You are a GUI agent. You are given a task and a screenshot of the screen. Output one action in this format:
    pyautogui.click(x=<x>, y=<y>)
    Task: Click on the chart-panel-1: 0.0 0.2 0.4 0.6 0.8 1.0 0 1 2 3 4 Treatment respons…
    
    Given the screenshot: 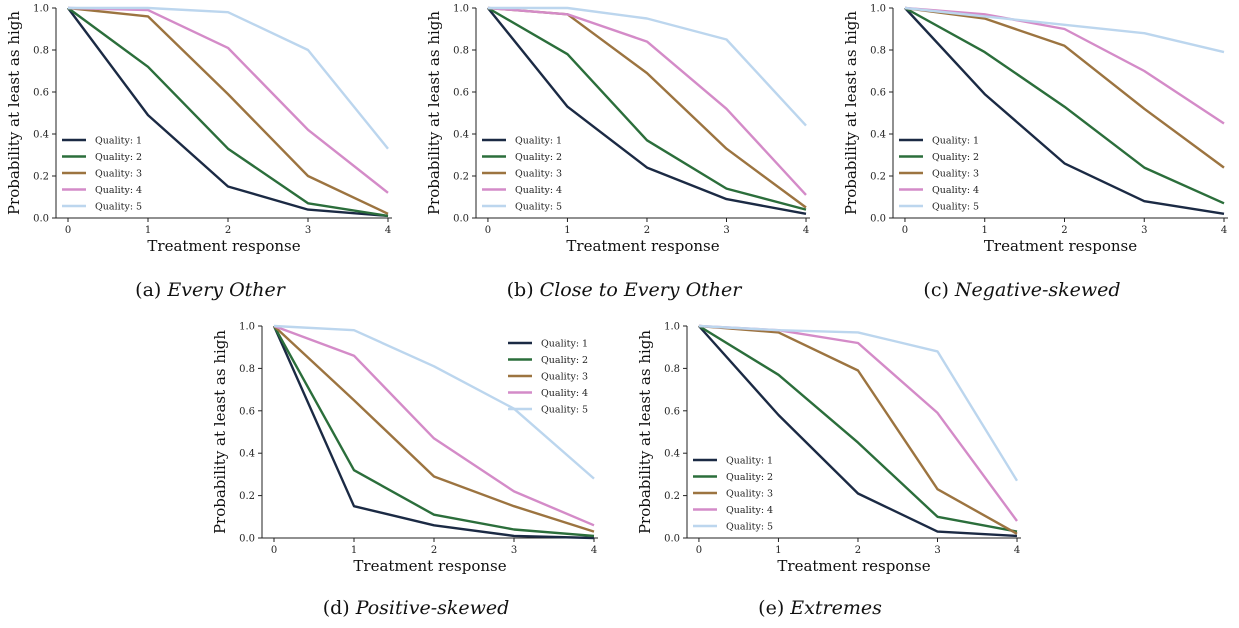 What is the action you would take?
    pyautogui.click(x=198, y=129)
    